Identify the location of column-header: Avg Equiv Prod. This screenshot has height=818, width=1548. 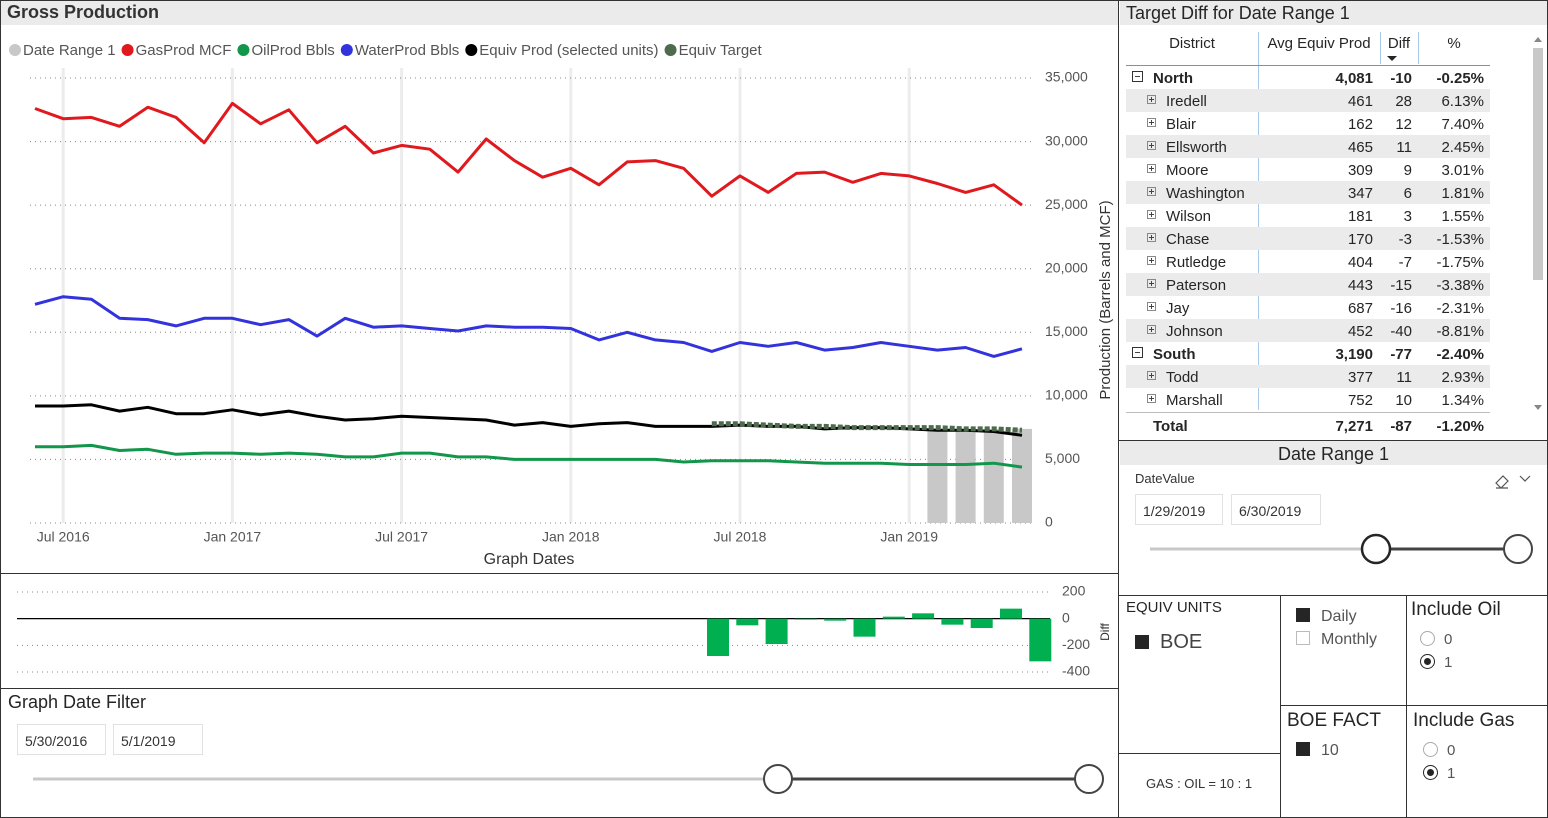
(1319, 43).